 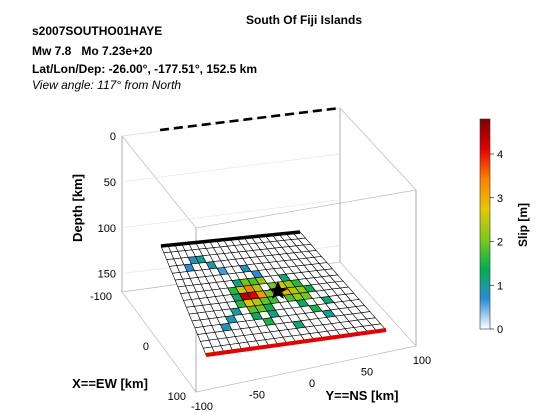 I want to click on hypocenter-star, so click(x=278, y=290).